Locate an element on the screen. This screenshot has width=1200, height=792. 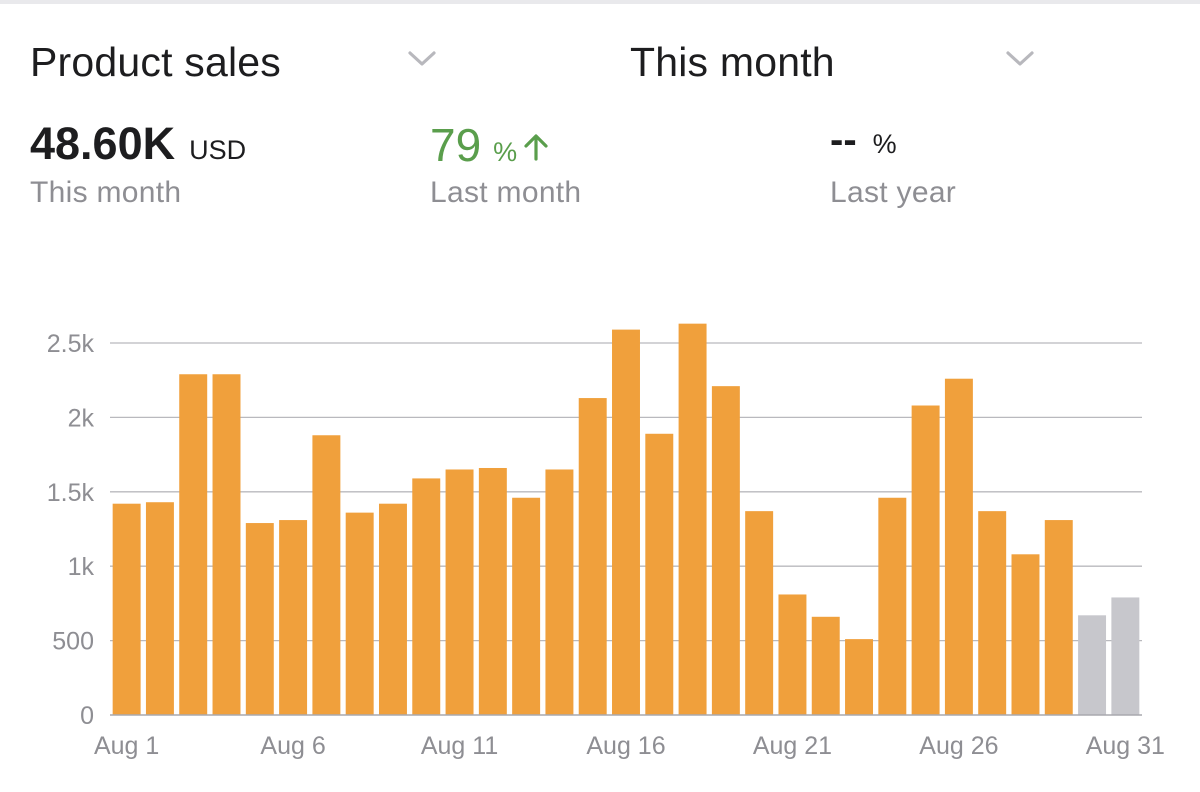
y-tick-label: 2k is located at coordinates (81, 418).